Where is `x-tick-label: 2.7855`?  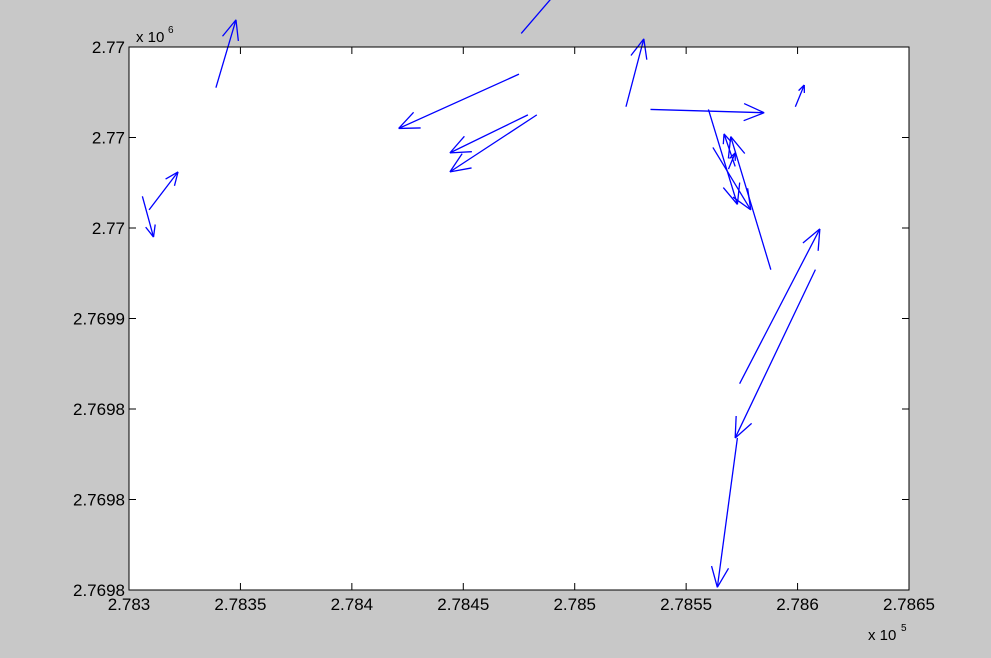 x-tick-label: 2.7855 is located at coordinates (686, 604).